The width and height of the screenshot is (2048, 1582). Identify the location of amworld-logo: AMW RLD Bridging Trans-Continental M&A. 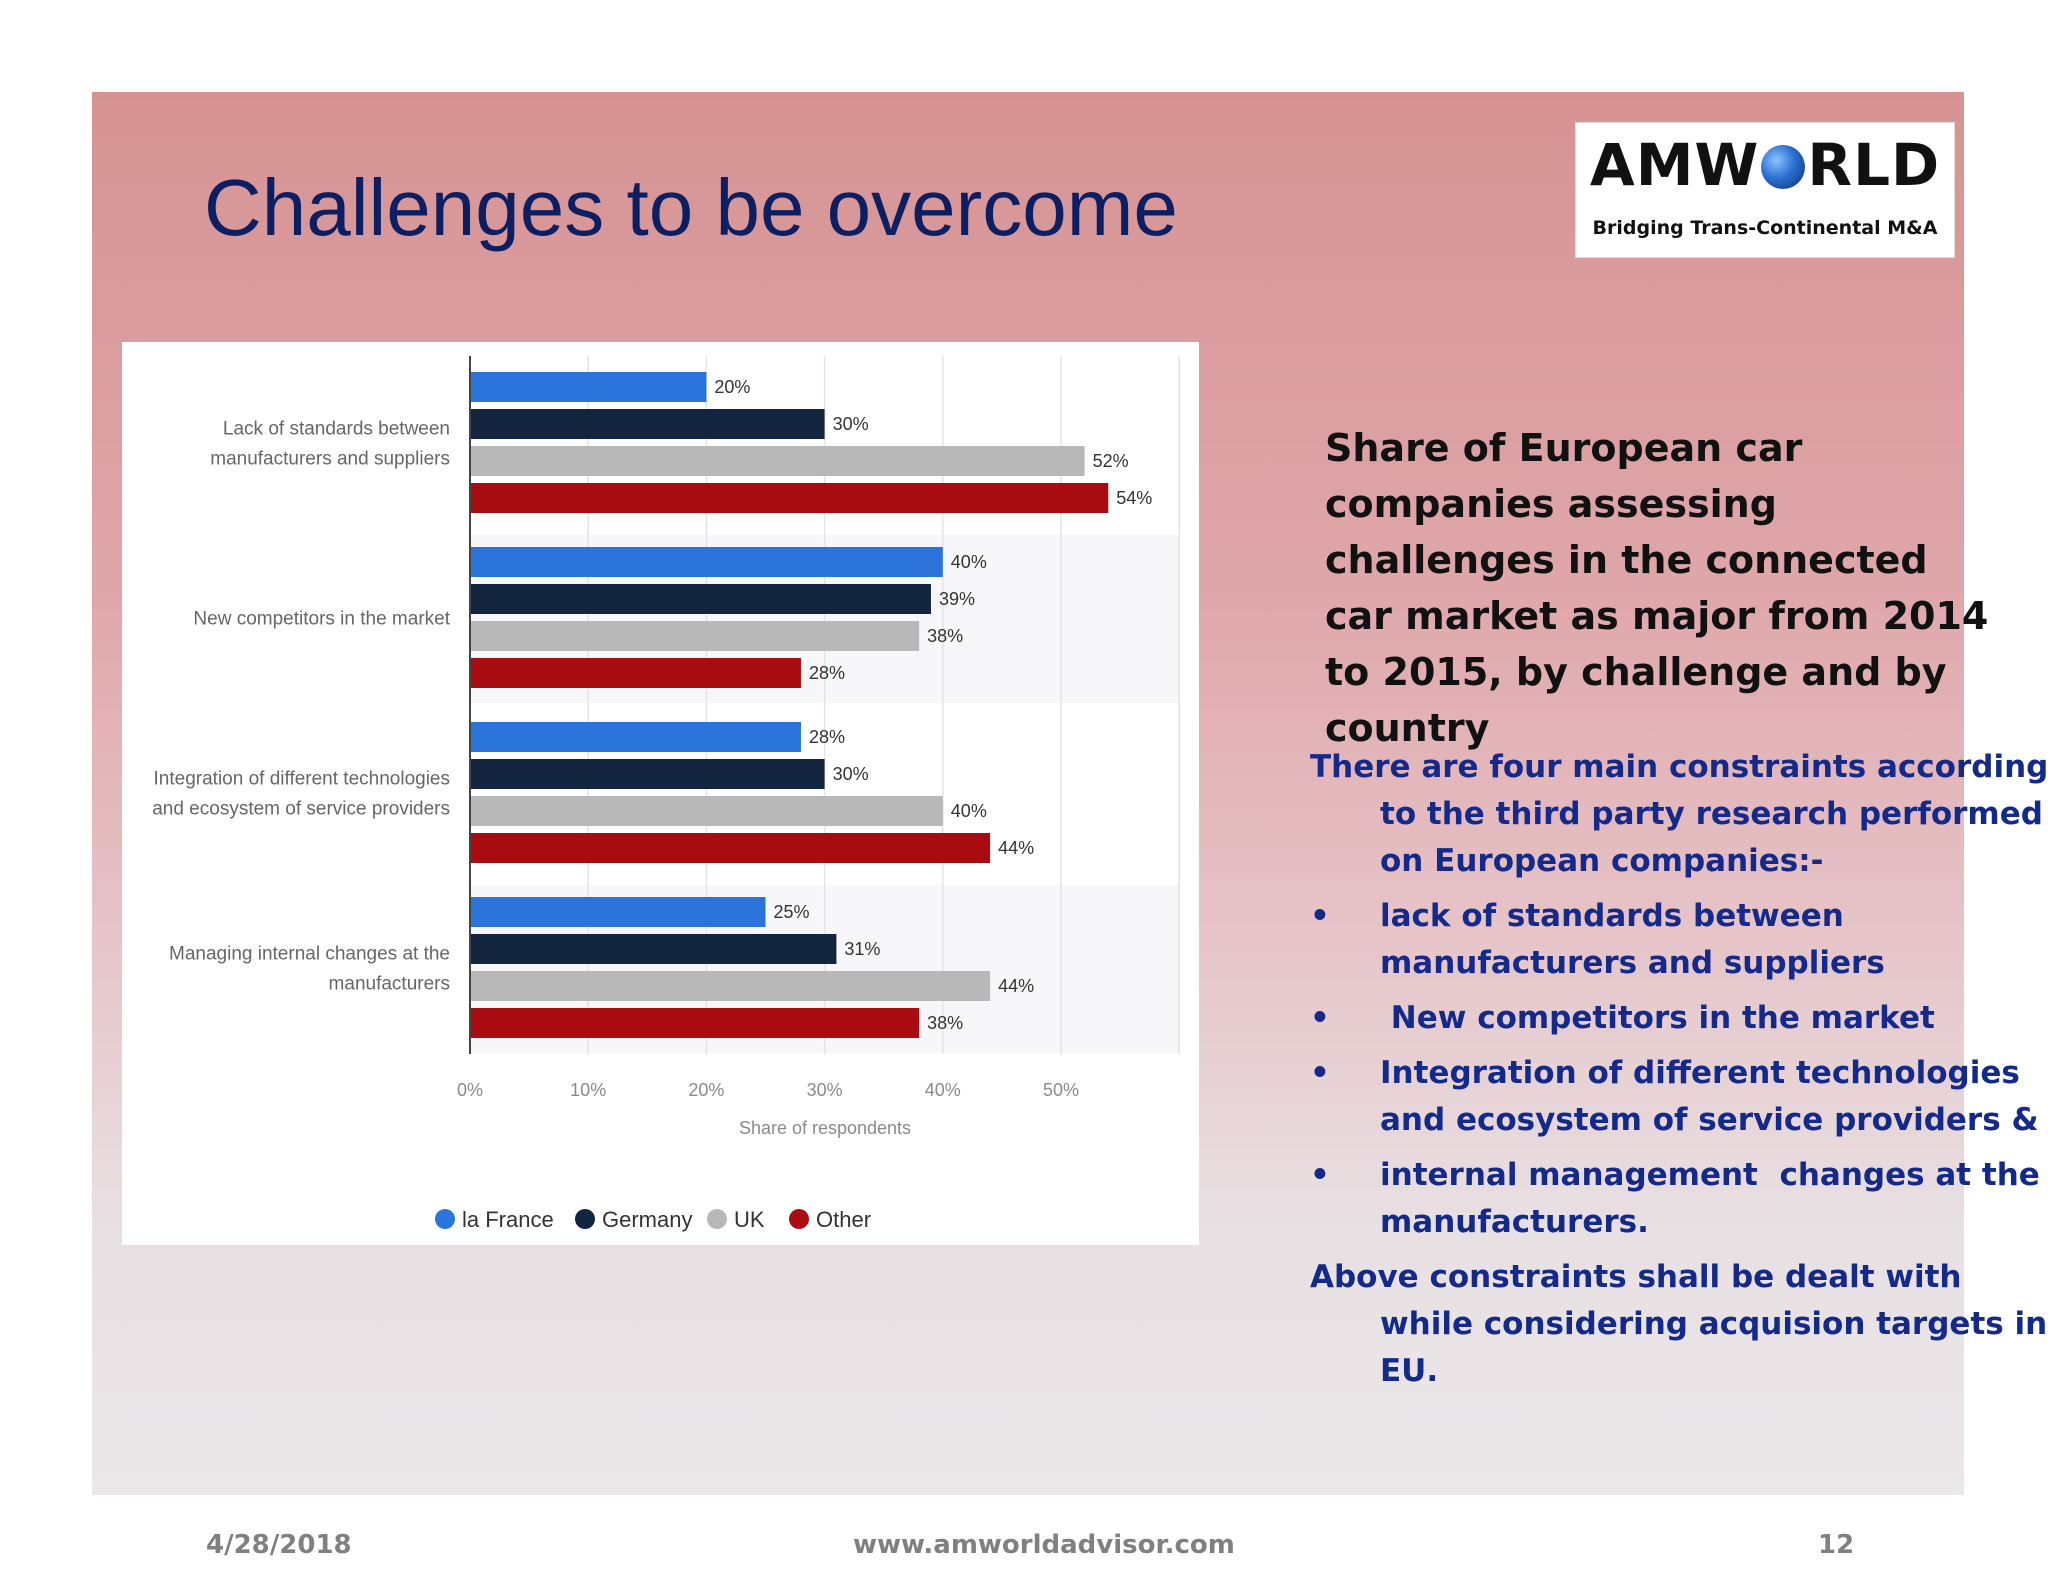
(1765, 190).